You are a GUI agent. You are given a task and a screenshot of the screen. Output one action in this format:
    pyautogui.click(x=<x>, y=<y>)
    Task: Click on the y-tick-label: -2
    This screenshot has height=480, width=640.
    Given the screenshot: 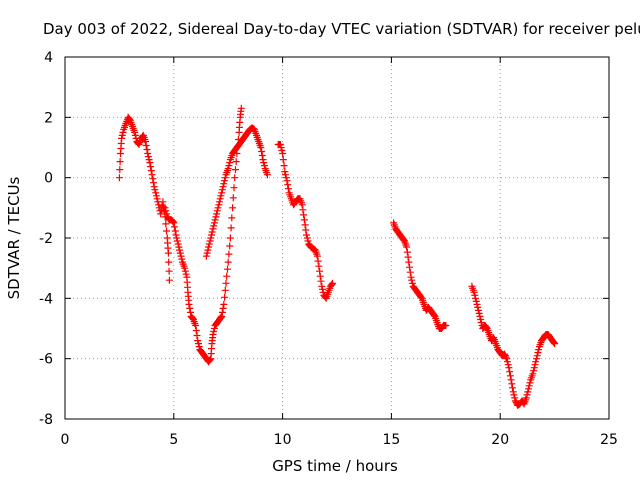 What is the action you would take?
    pyautogui.click(x=46, y=239)
    